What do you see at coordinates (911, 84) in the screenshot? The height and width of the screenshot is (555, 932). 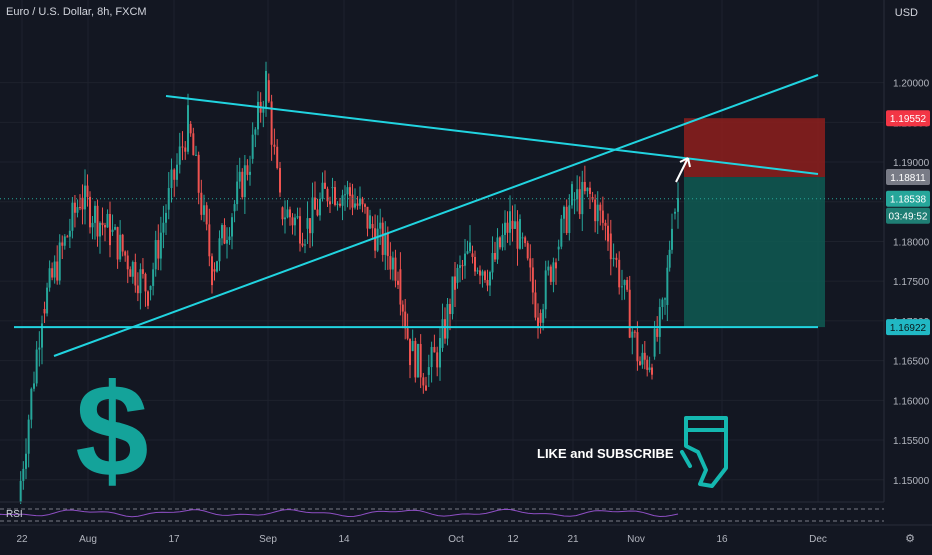 I see `y-tick-label: 1.20000` at bounding box center [911, 84].